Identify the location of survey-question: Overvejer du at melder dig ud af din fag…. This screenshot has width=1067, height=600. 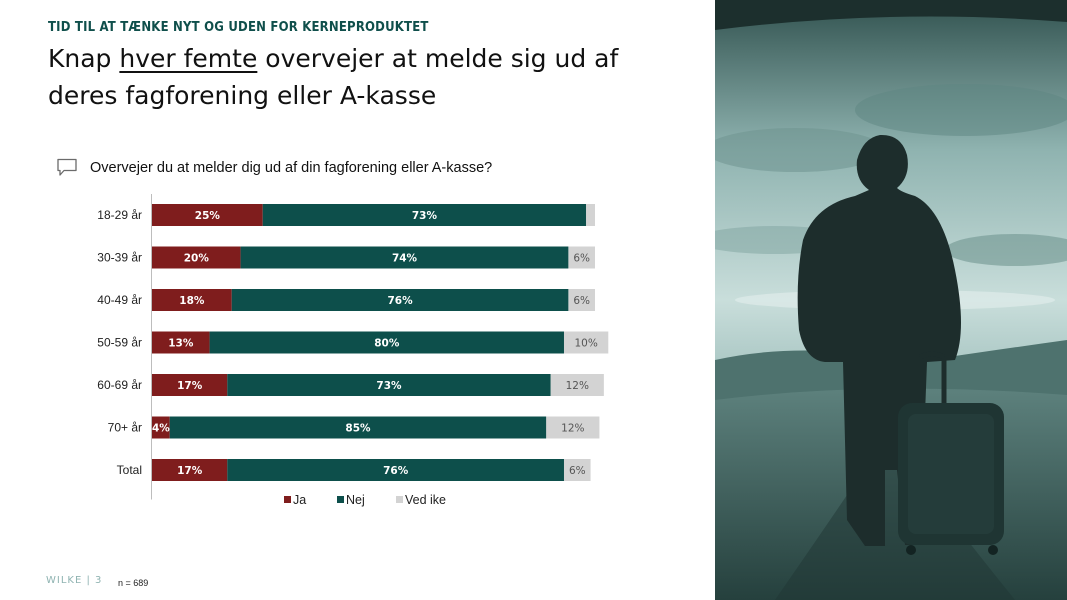
(274, 168).